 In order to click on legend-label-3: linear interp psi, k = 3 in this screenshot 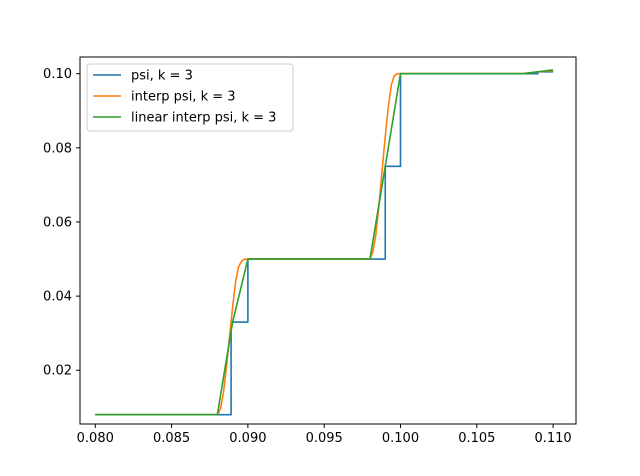, I will do `click(203, 118)`.